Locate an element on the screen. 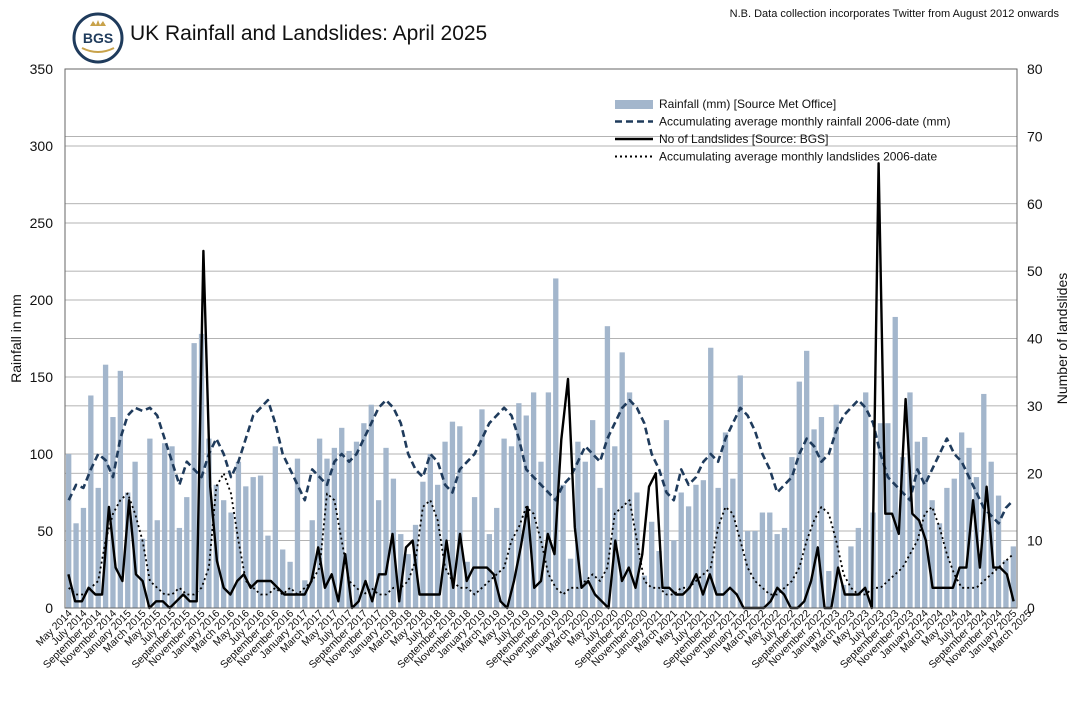  y2-axis-label: Number of landslides is located at coordinates (1062, 339).